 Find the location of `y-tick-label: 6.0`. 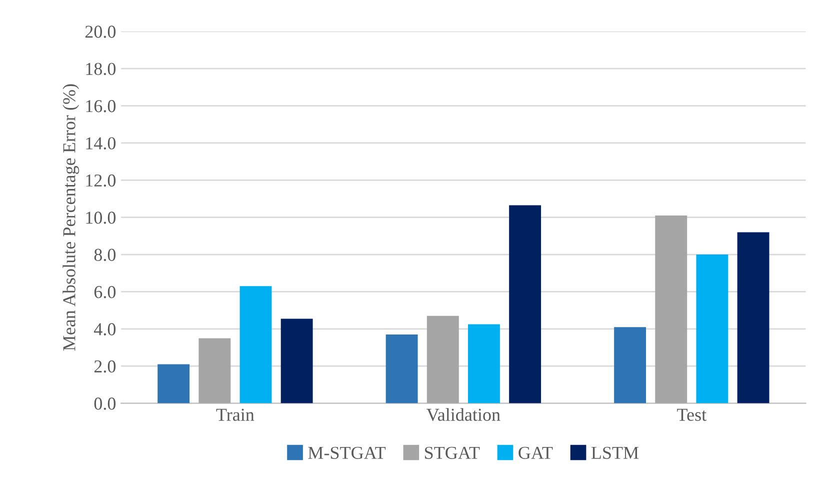

y-tick-label: 6.0 is located at coordinates (105, 292).